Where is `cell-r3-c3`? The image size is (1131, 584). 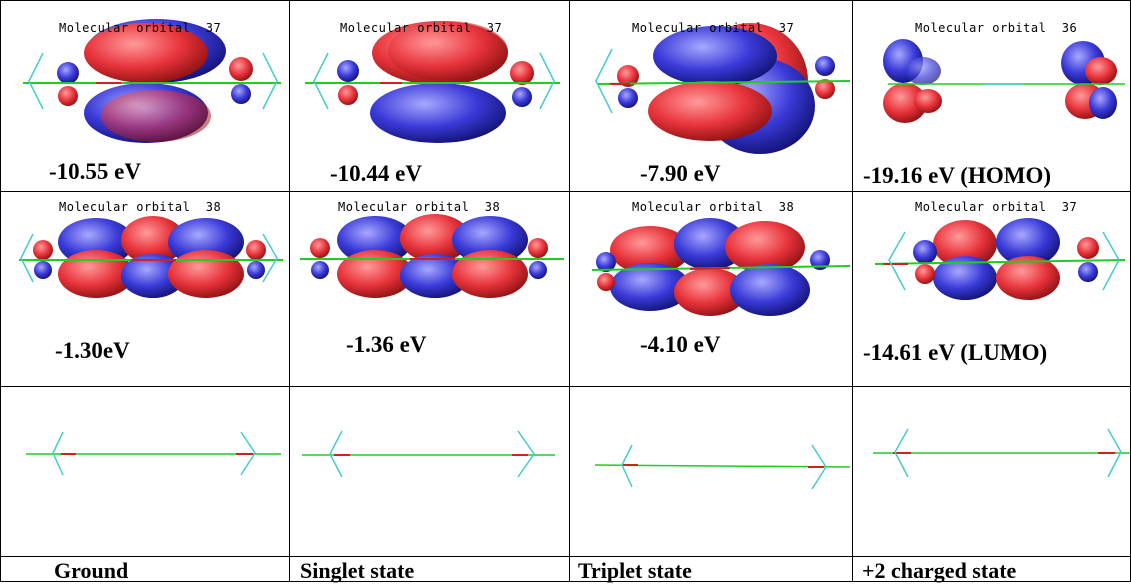 cell-r3-c3 is located at coordinates (711, 471).